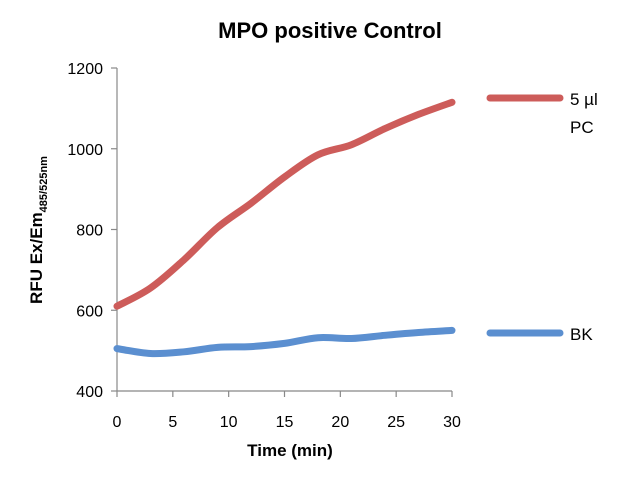  What do you see at coordinates (396, 422) in the screenshot?
I see `x-tick-label: 25` at bounding box center [396, 422].